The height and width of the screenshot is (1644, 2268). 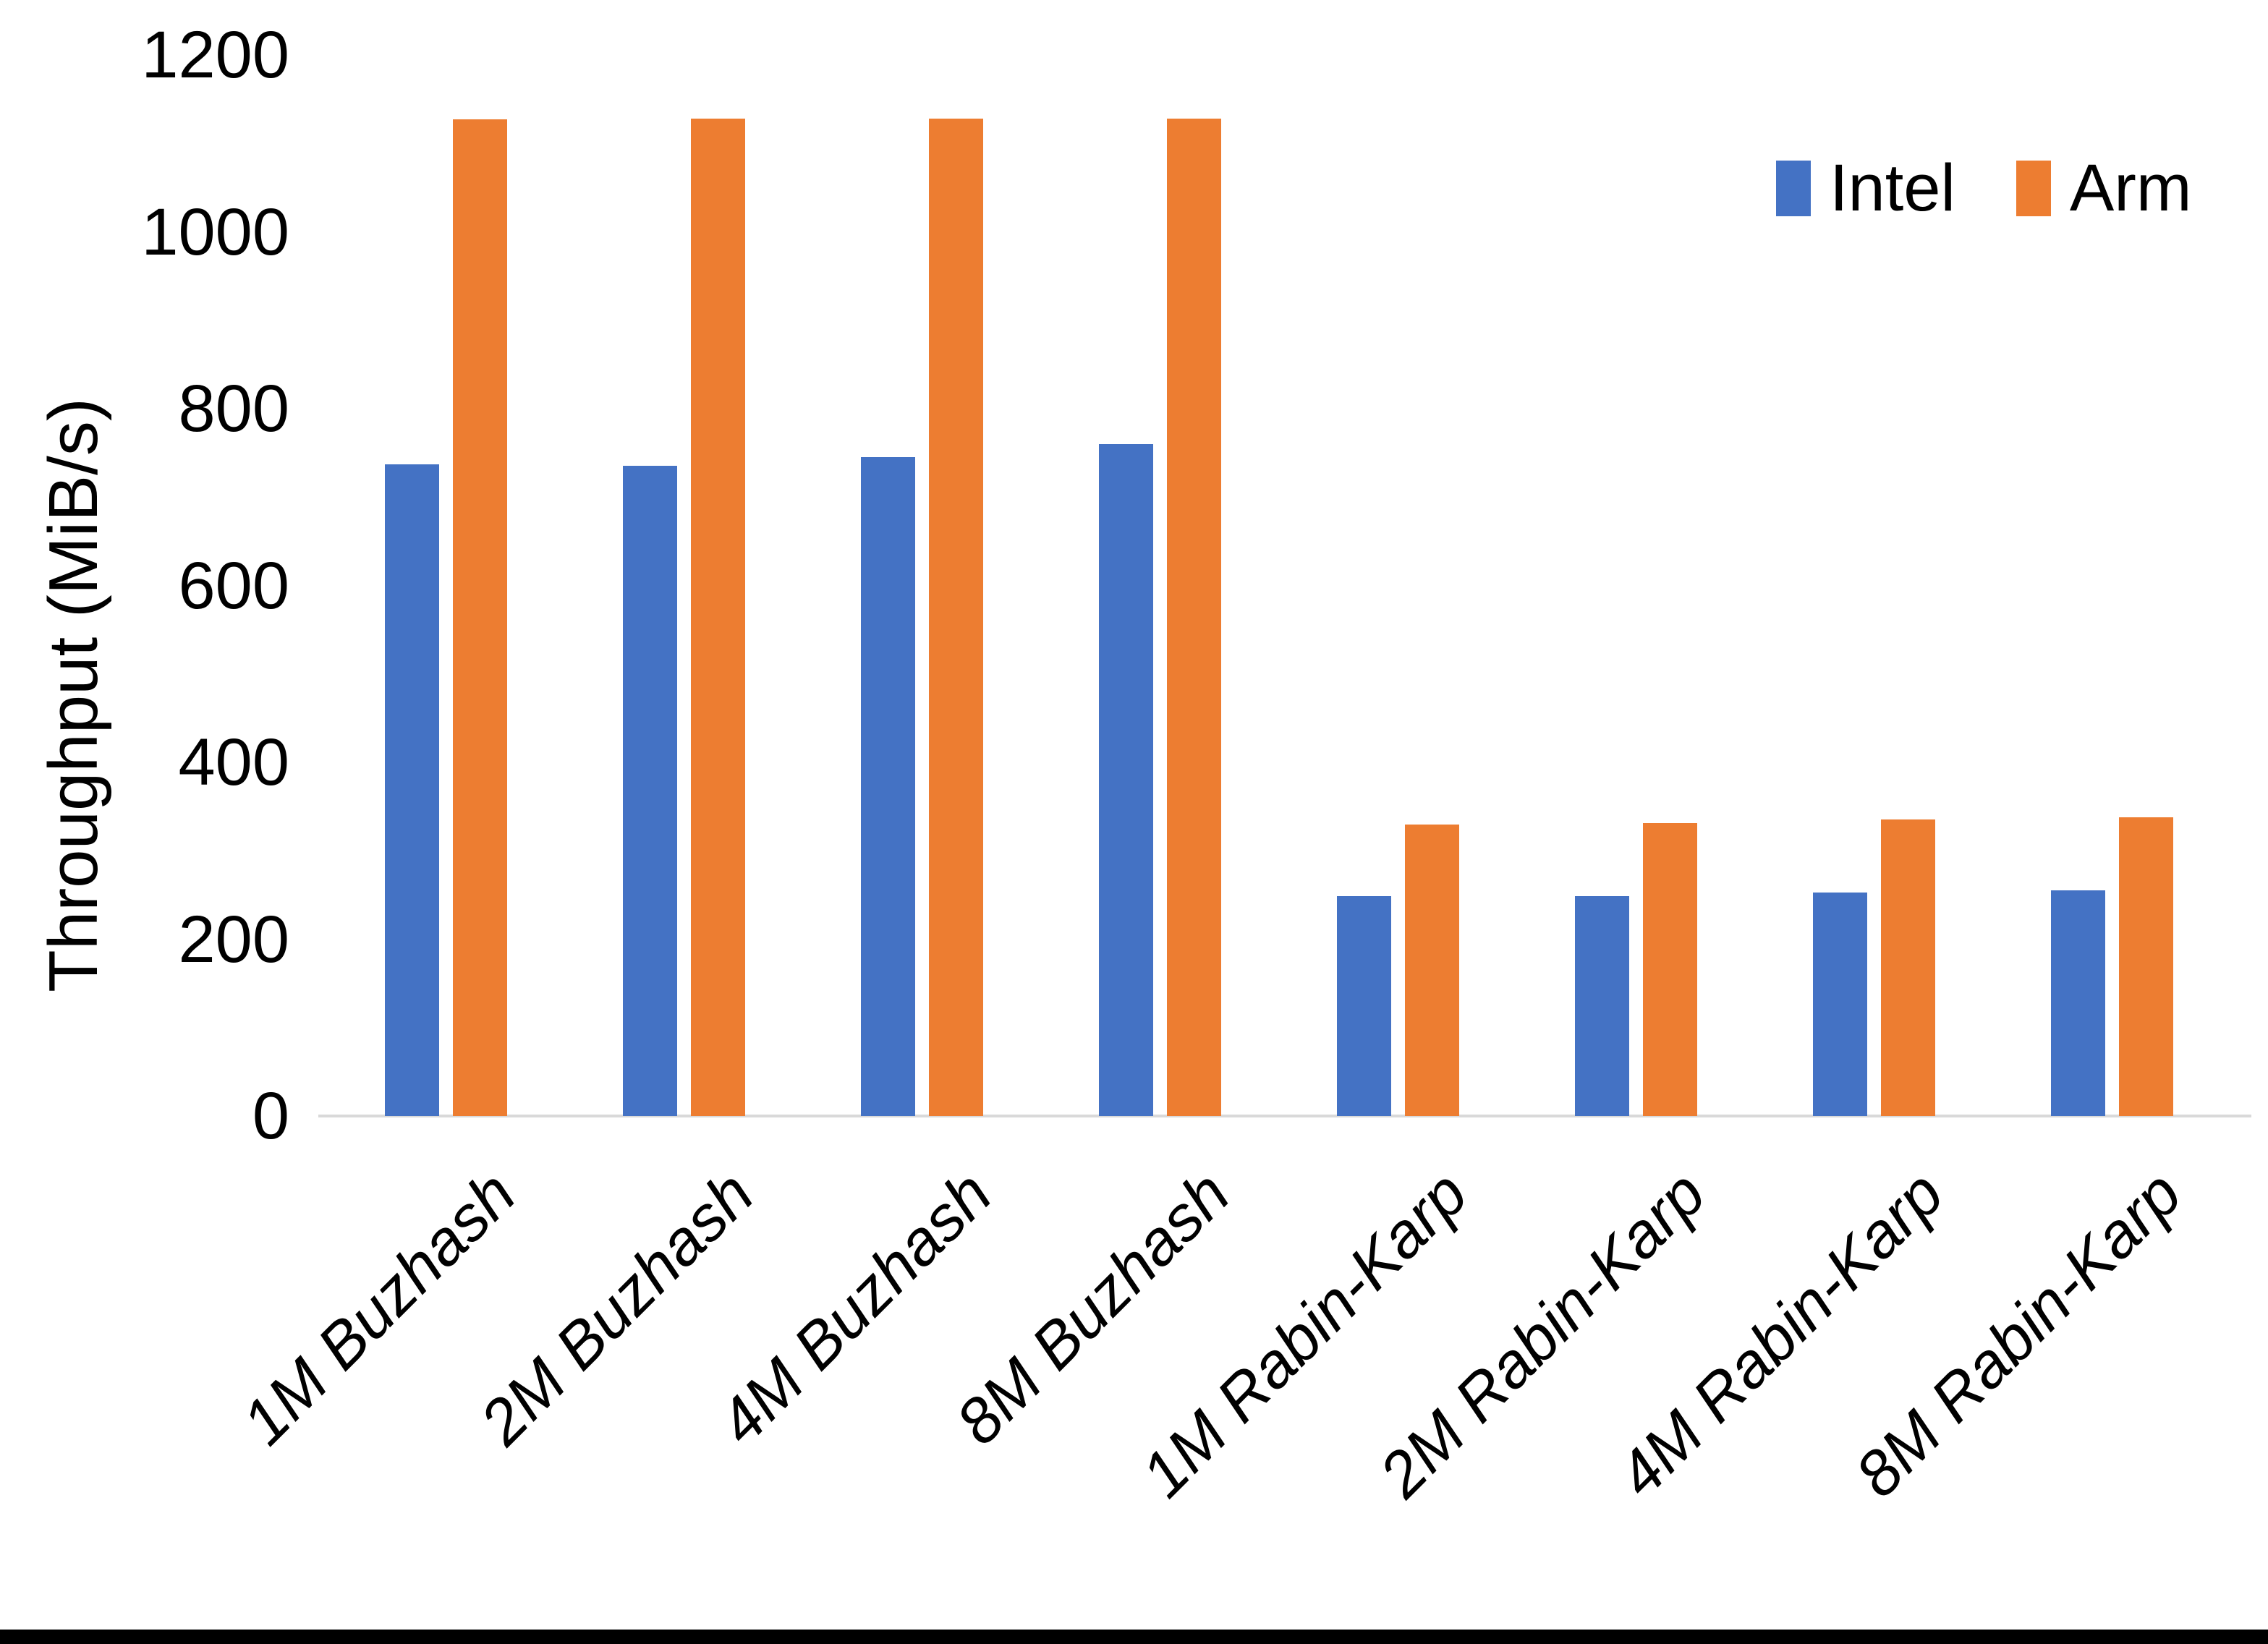 I want to click on bar-arm-2m-buzhash, so click(x=718, y=617).